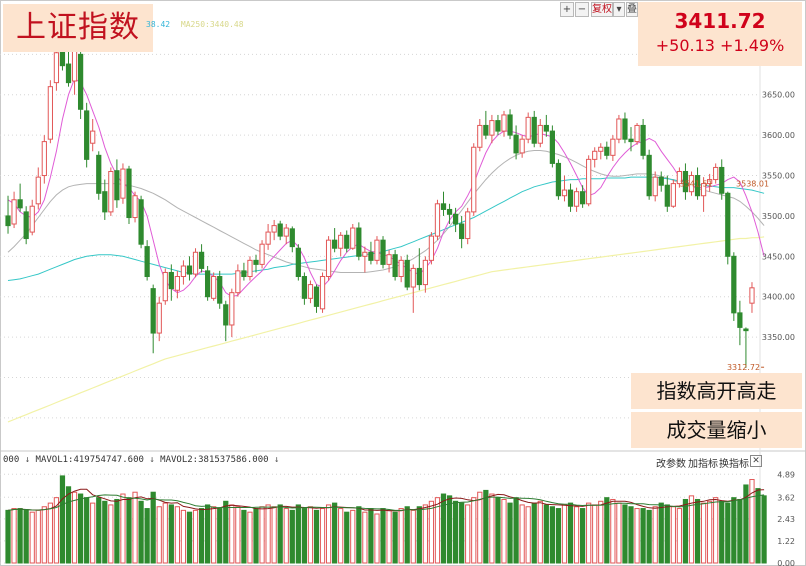 Image resolution: width=806 pixels, height=566 pixels. What do you see at coordinates (632, 9) in the screenshot?
I see `overlay-button: 叠` at bounding box center [632, 9].